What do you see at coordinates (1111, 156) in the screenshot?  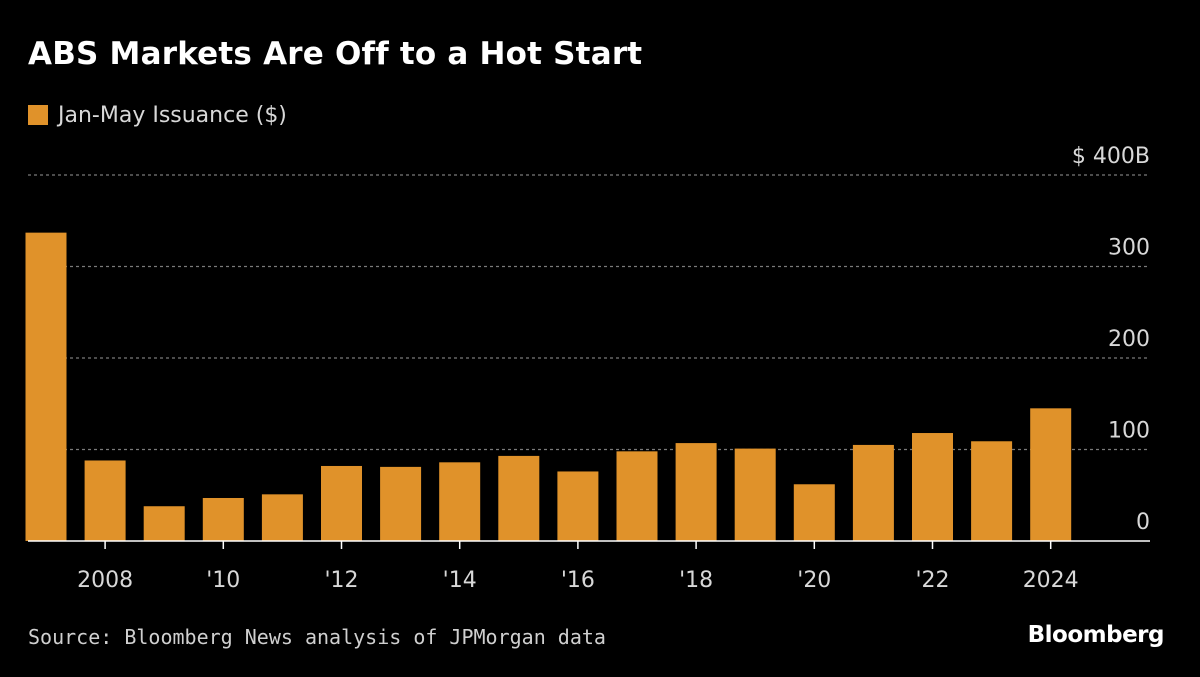 I see `y-tick-label: $ 400B` at bounding box center [1111, 156].